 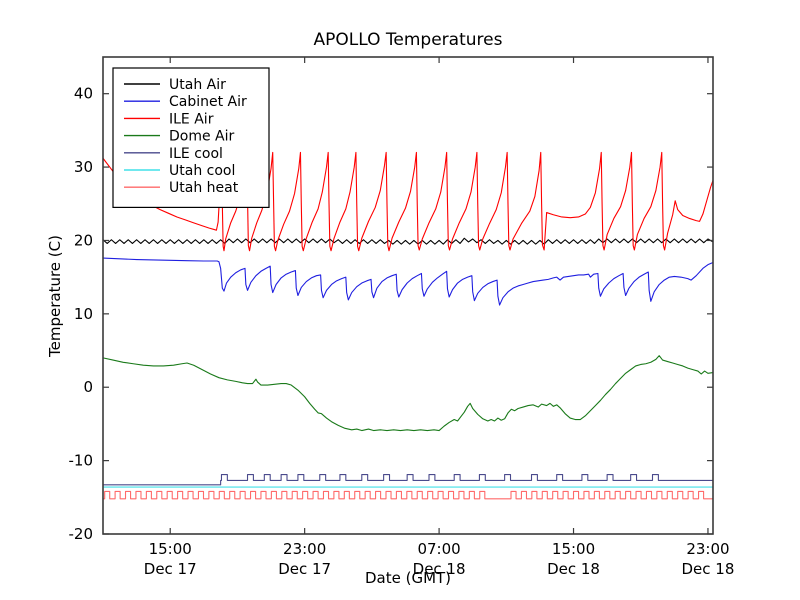 I want to click on x-tick-time-label: 07:00, so click(x=438, y=549).